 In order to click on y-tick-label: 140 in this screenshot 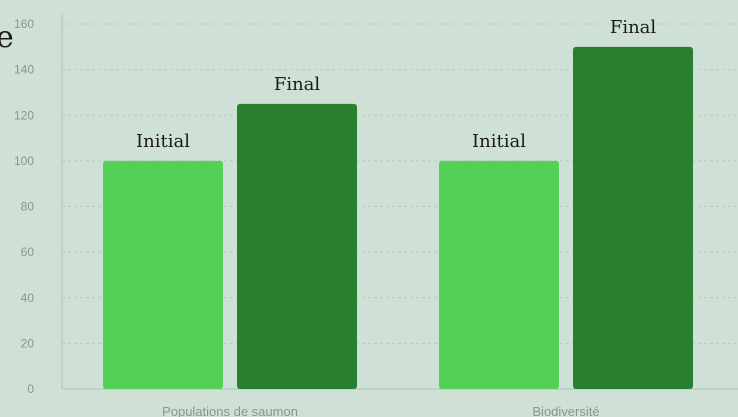, I will do `click(24, 70)`.